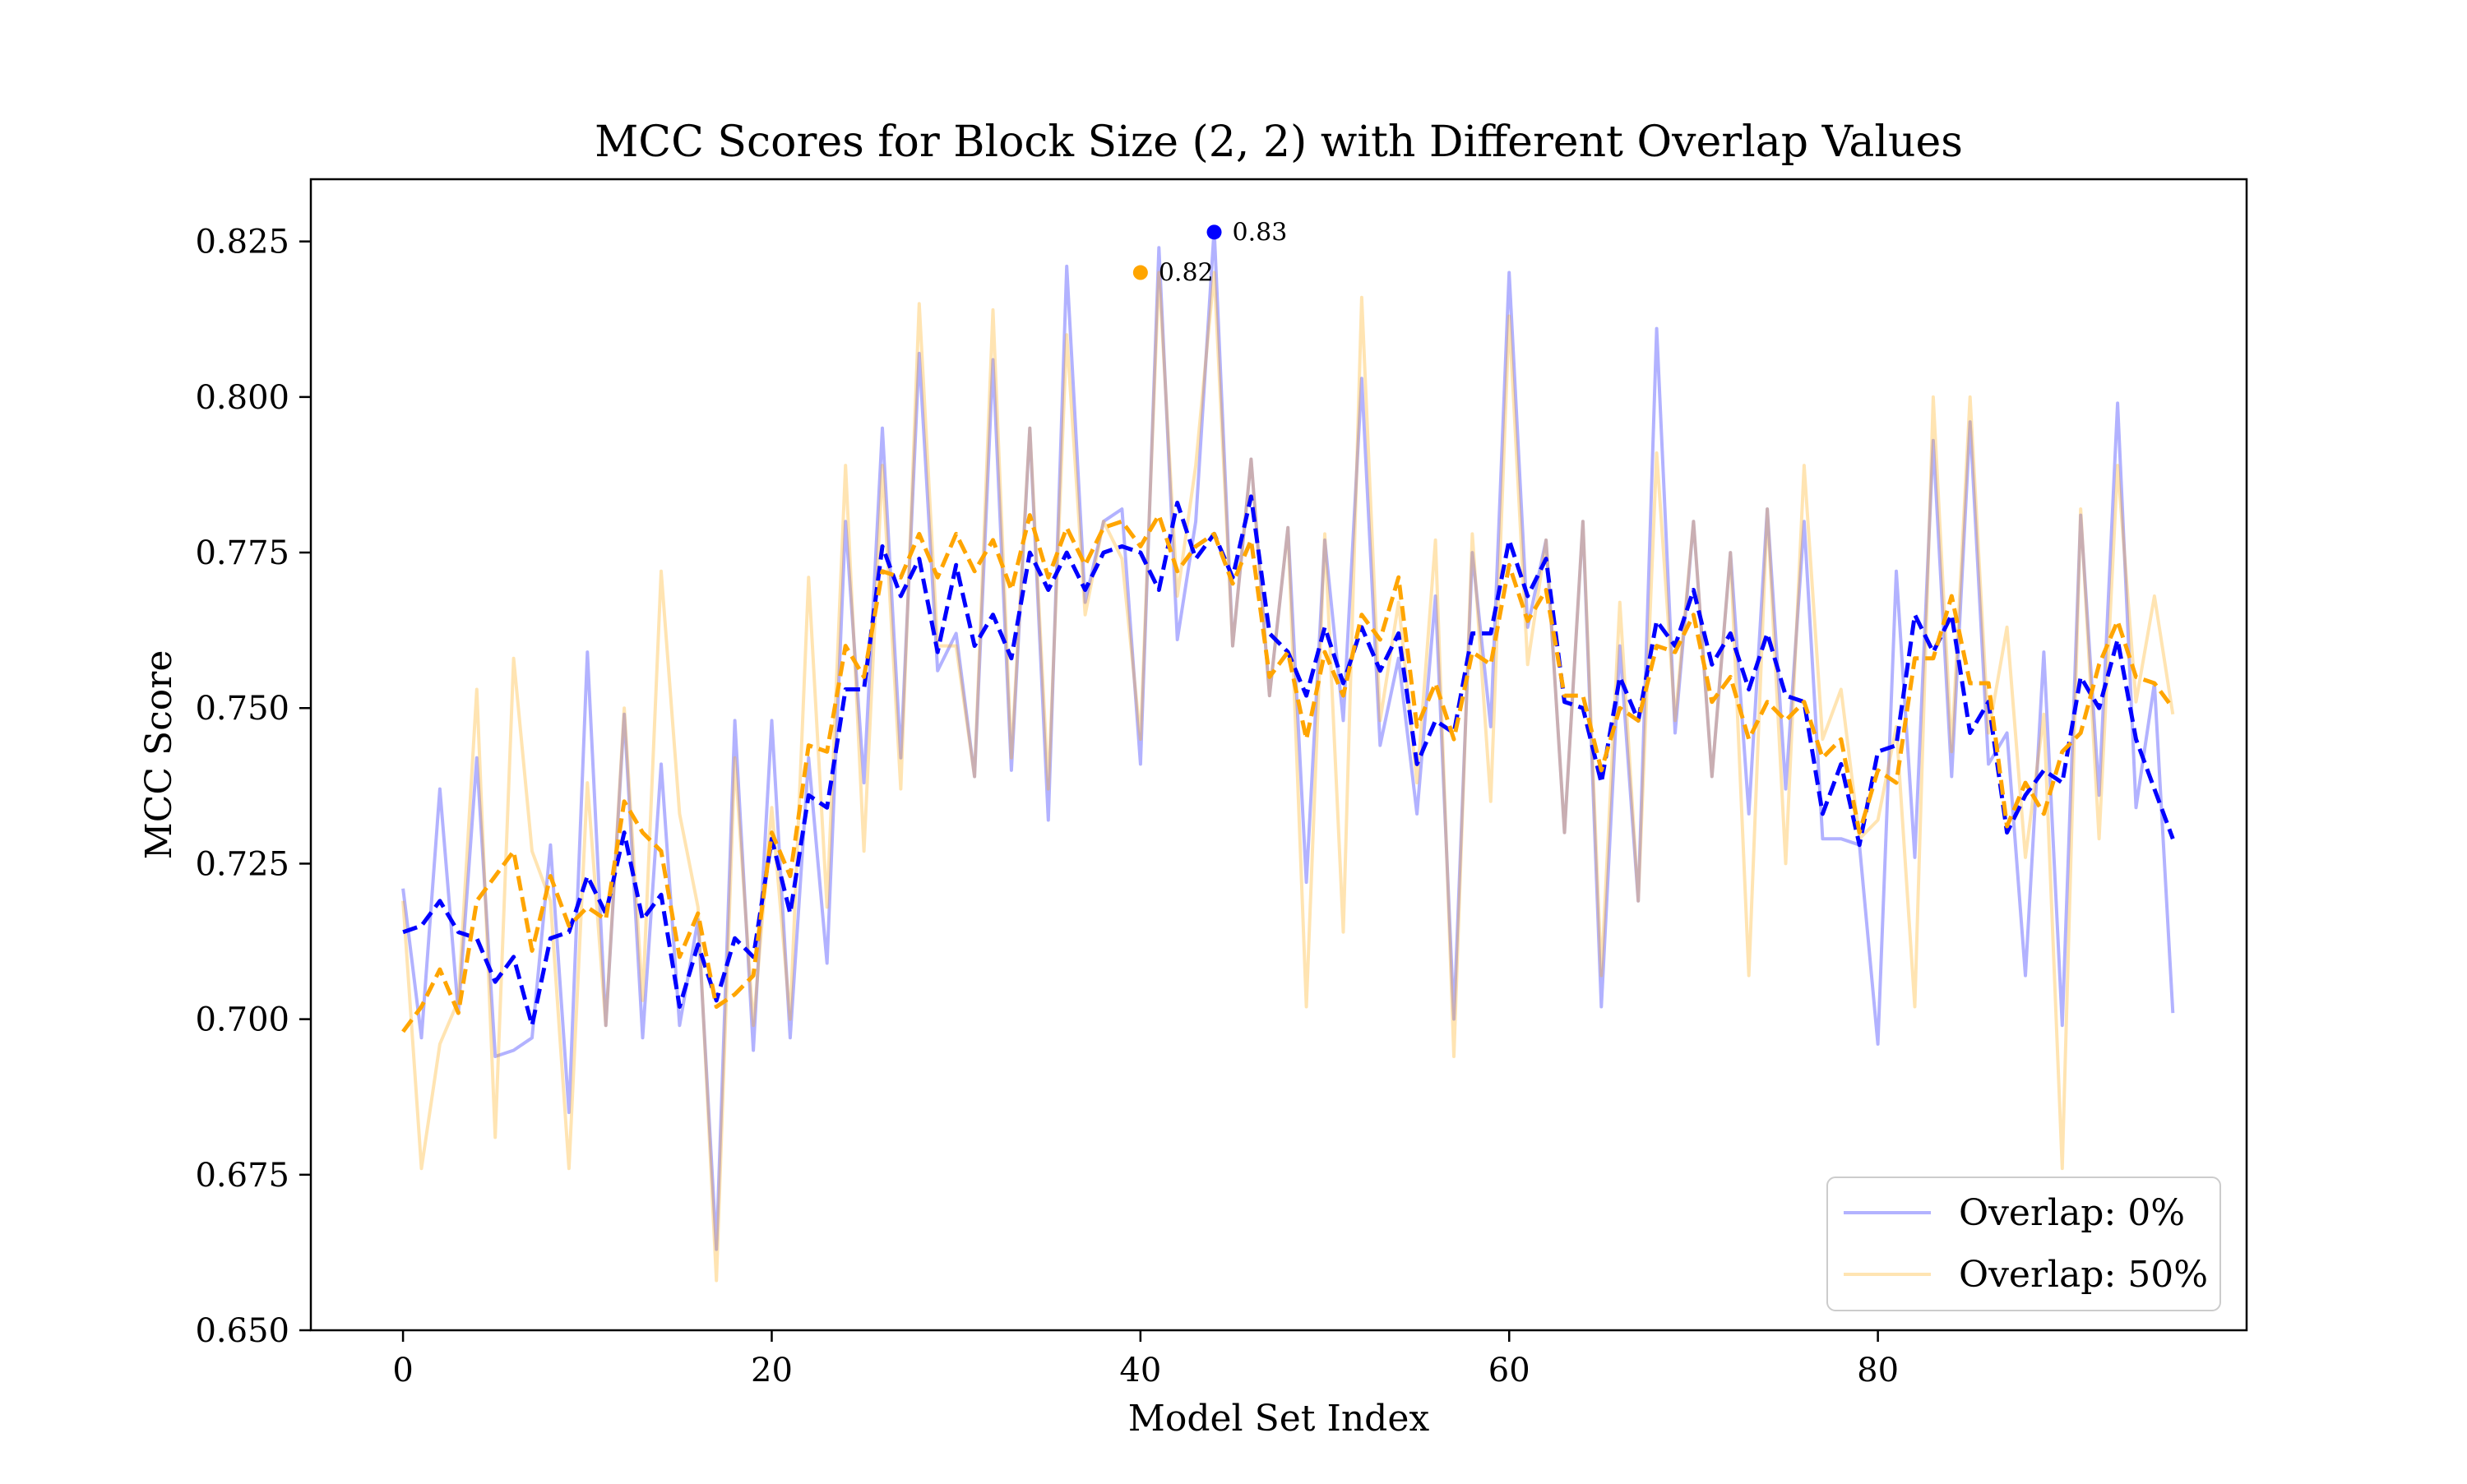 The height and width of the screenshot is (1484, 2467). I want to click on x-tick-label: 40, so click(1140, 1371).